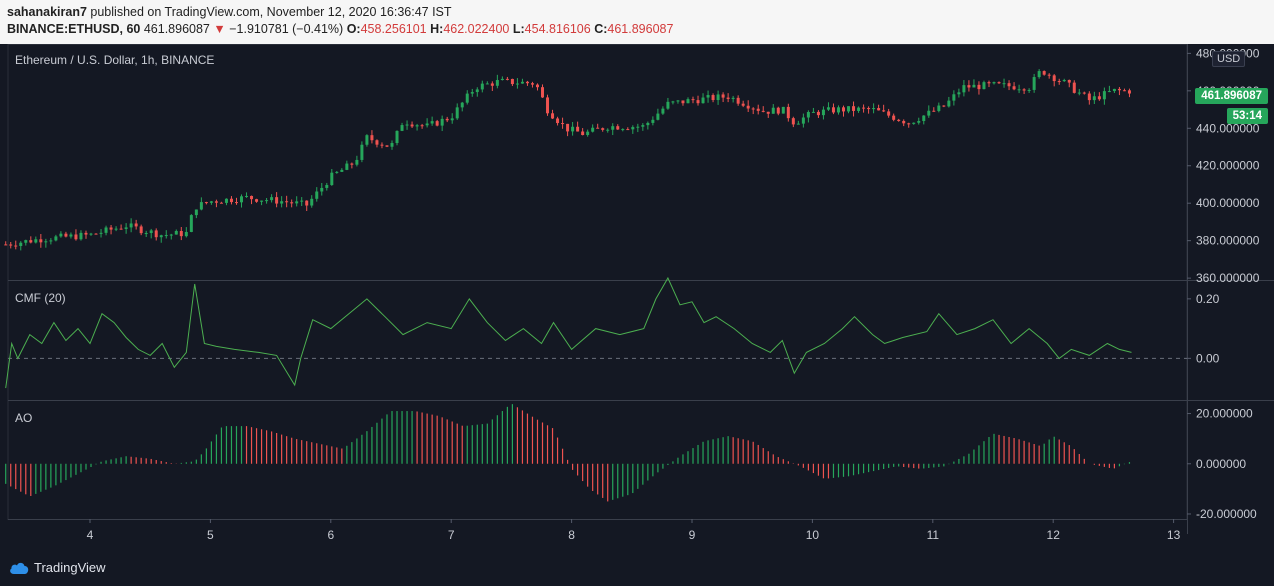  Describe the element at coordinates (115, 60) in the screenshot. I see `price-pane-title: Ethereum / U.S. Dollar, 1h, BINANCE` at that location.